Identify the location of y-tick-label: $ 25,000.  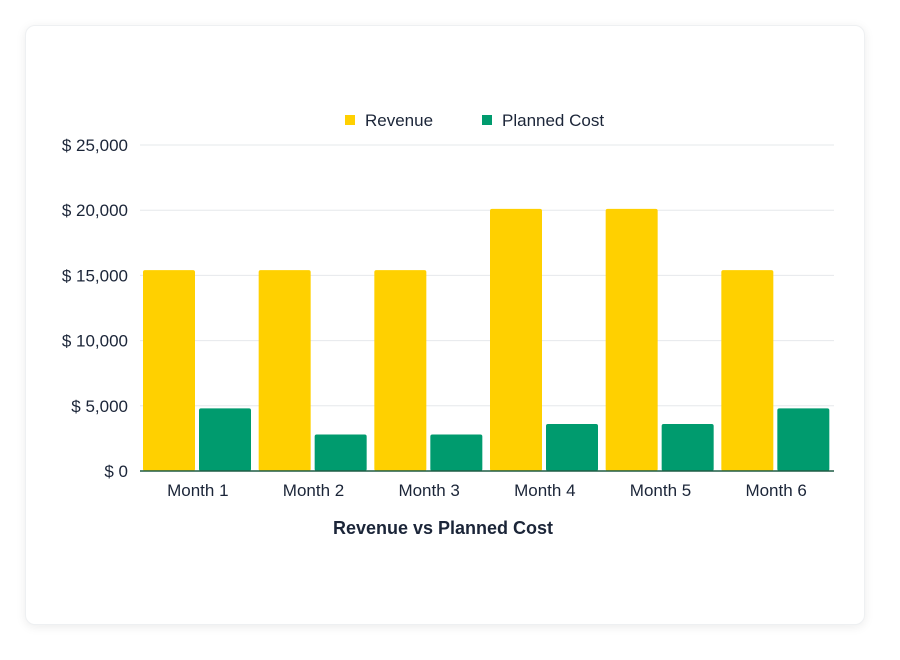
(95, 145).